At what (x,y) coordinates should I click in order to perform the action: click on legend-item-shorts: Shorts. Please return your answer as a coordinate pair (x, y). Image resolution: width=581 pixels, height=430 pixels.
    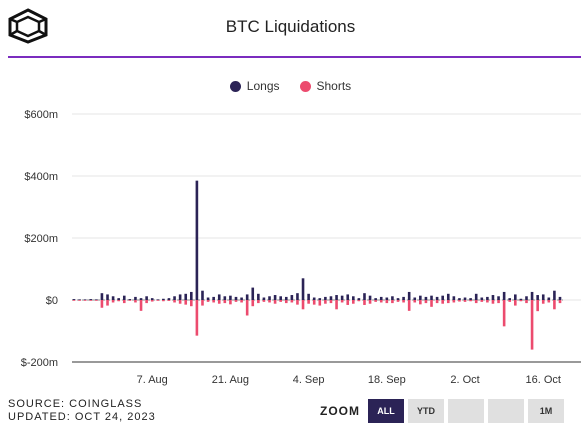
    Looking at the image, I should click on (325, 86).